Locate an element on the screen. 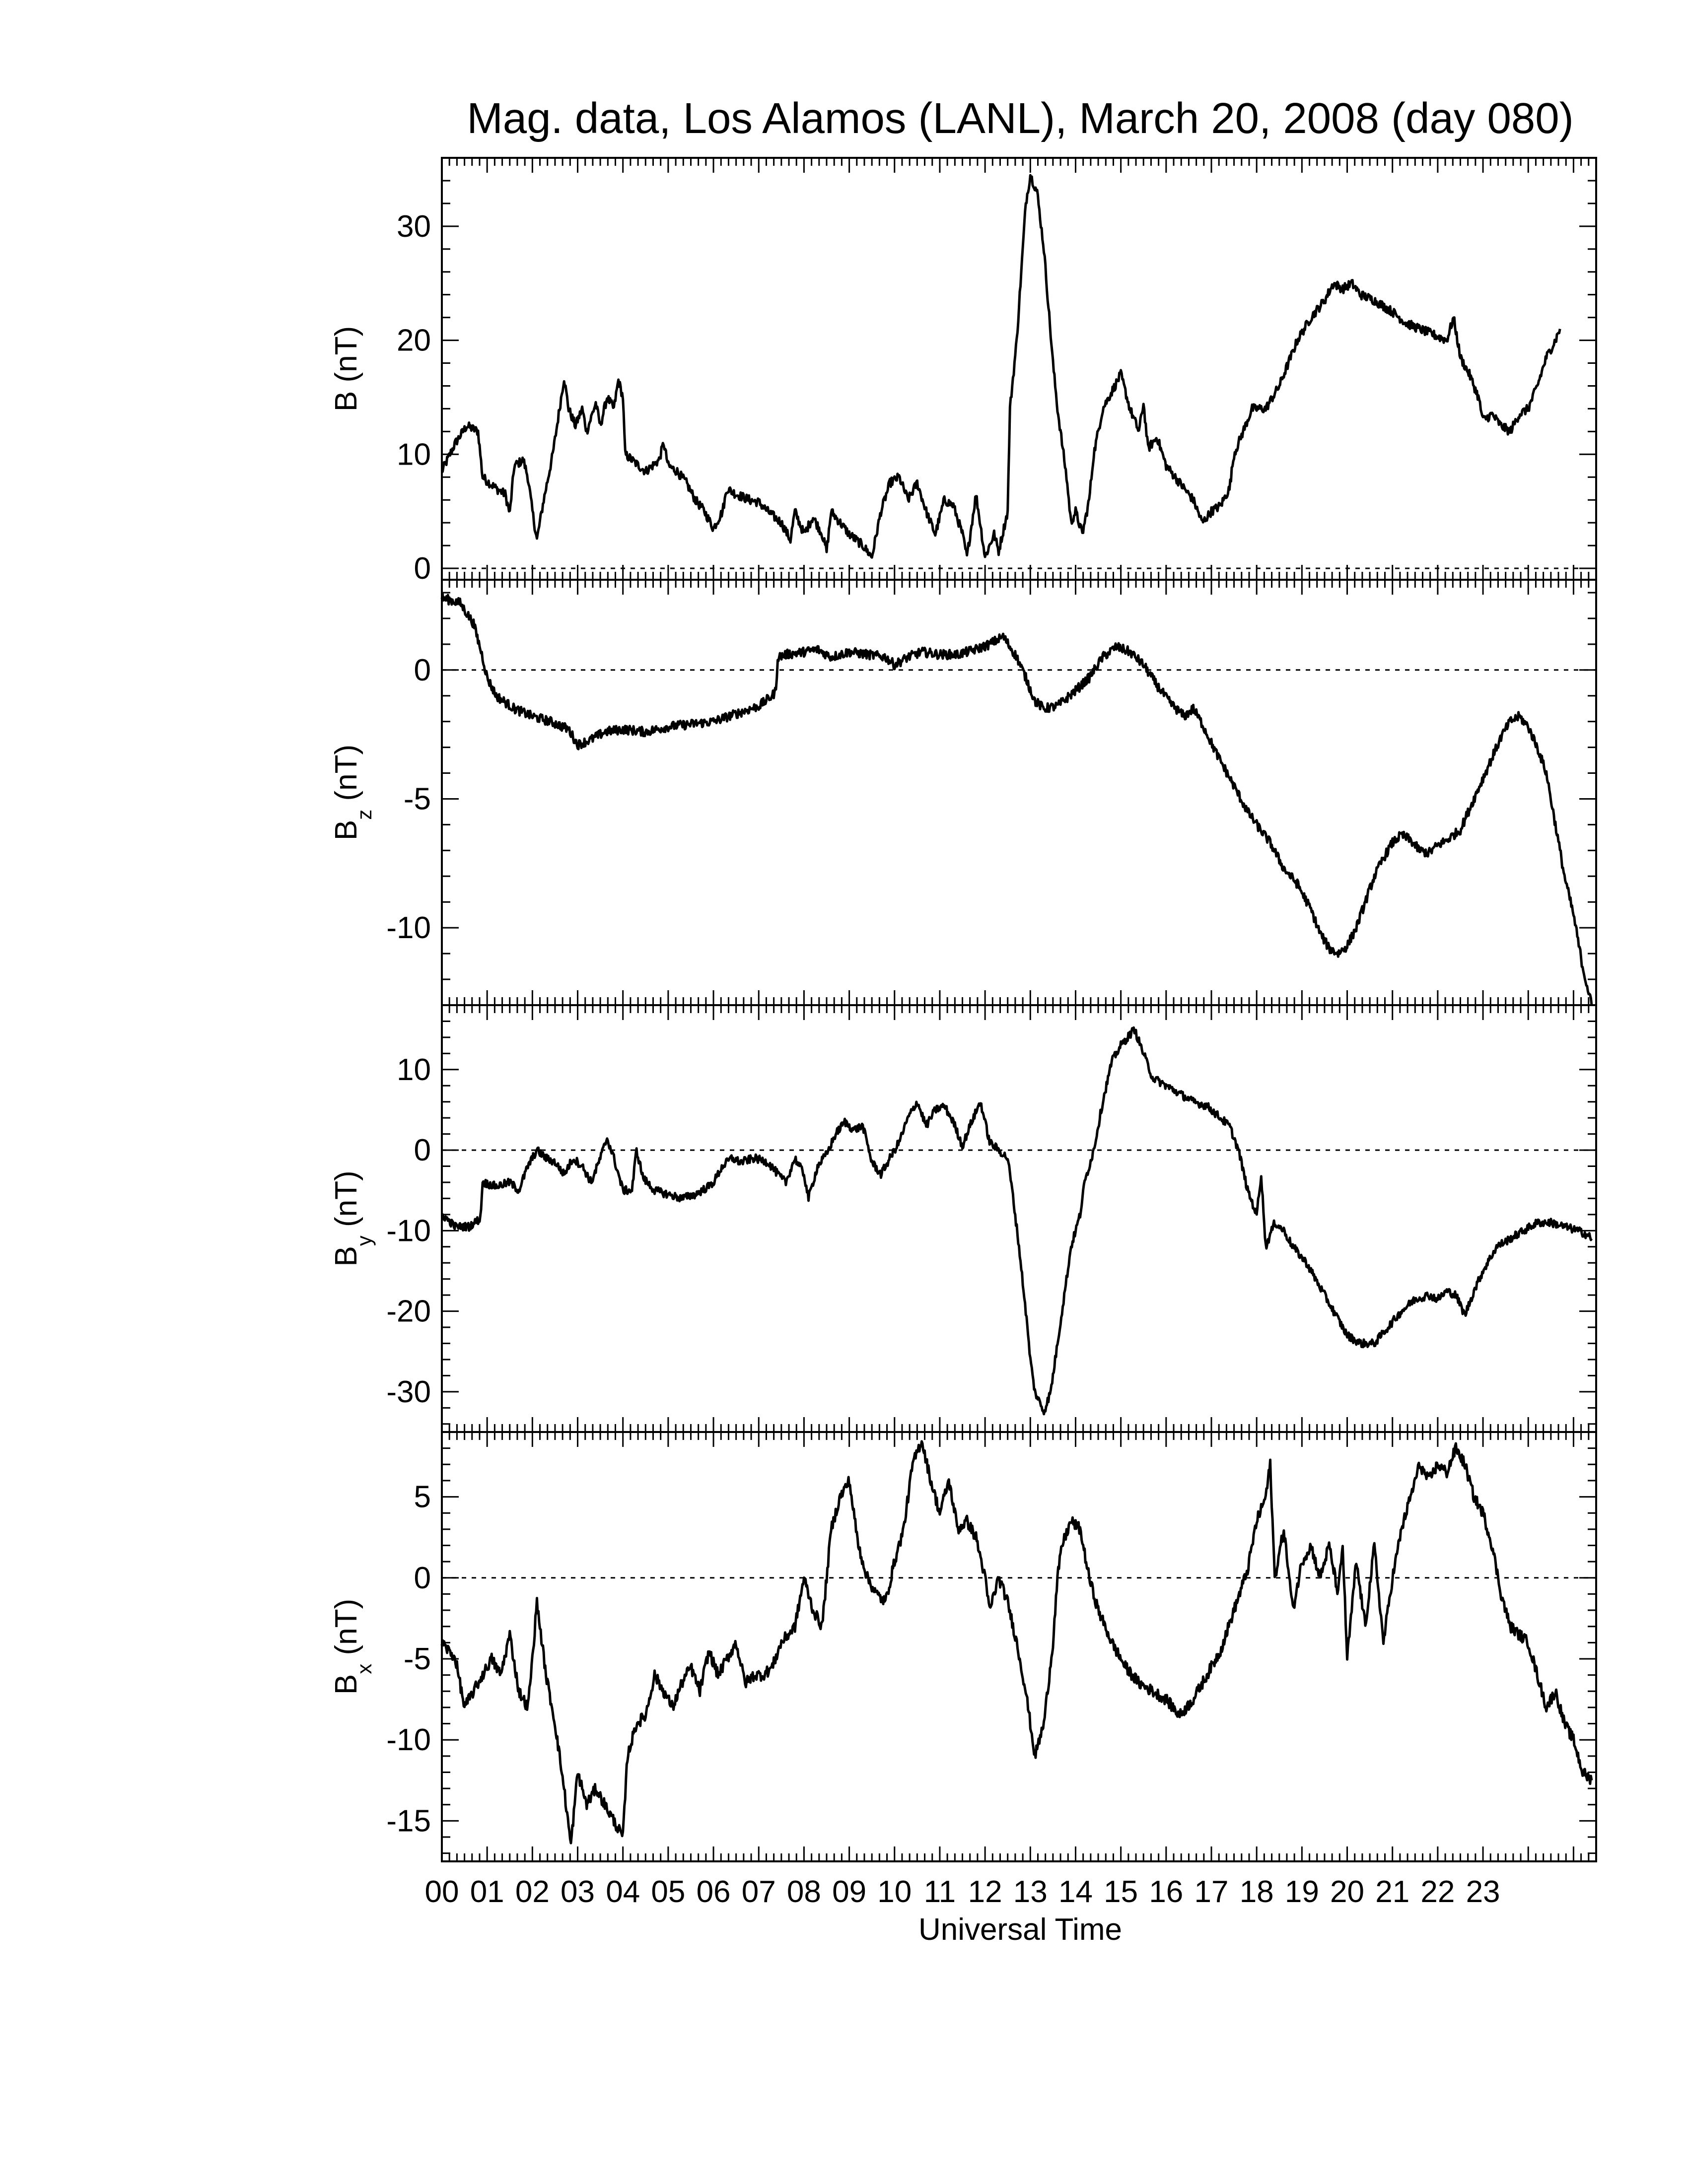 The width and height of the screenshot is (1688, 2184). y-tick-label-Bx: 5 is located at coordinates (422, 1497).